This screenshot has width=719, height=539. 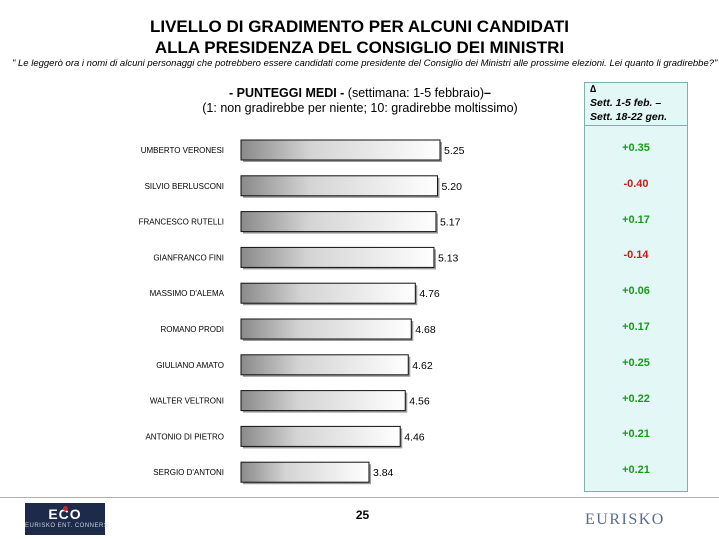 I want to click on value-label: 4.68, so click(x=425, y=330).